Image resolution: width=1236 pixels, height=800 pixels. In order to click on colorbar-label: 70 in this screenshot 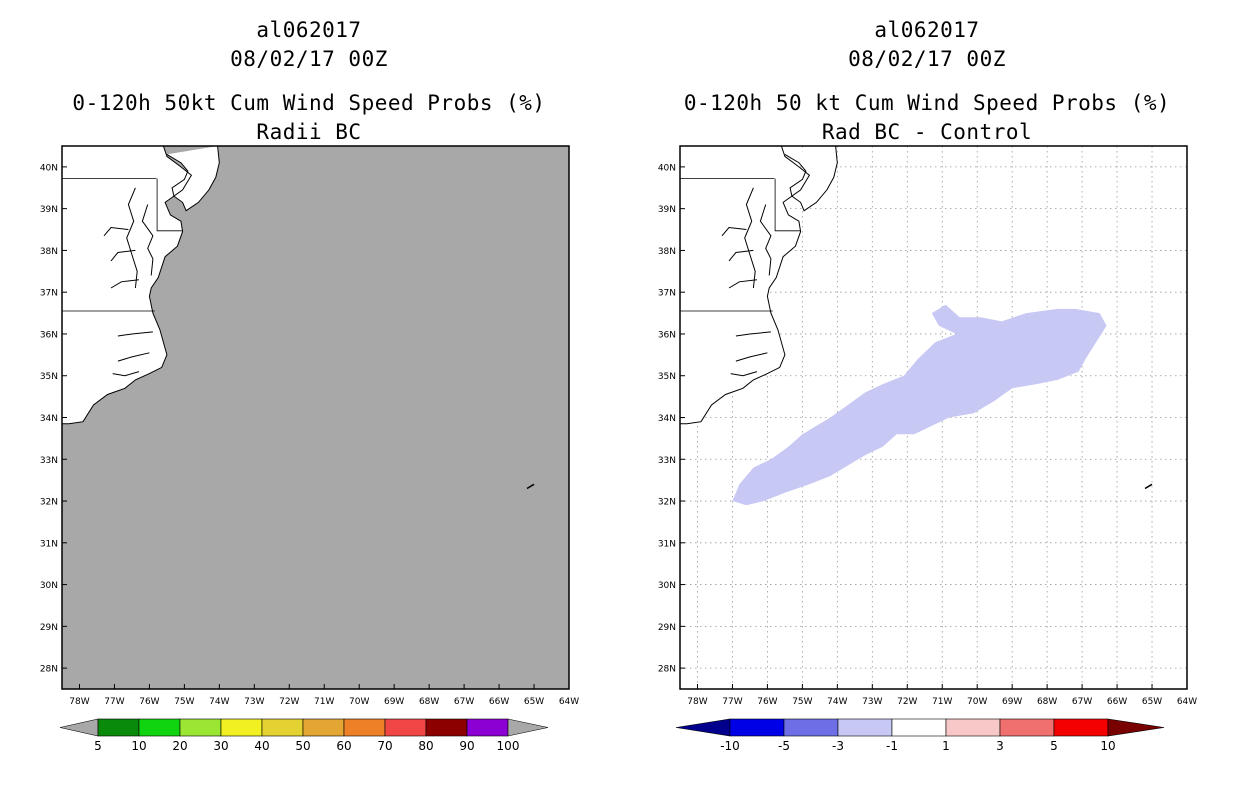, I will do `click(384, 746)`.